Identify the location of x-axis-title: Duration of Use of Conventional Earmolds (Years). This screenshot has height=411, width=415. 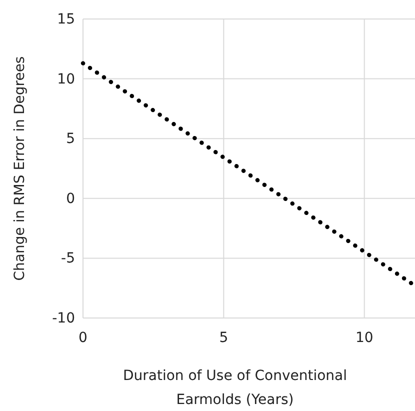
(235, 388).